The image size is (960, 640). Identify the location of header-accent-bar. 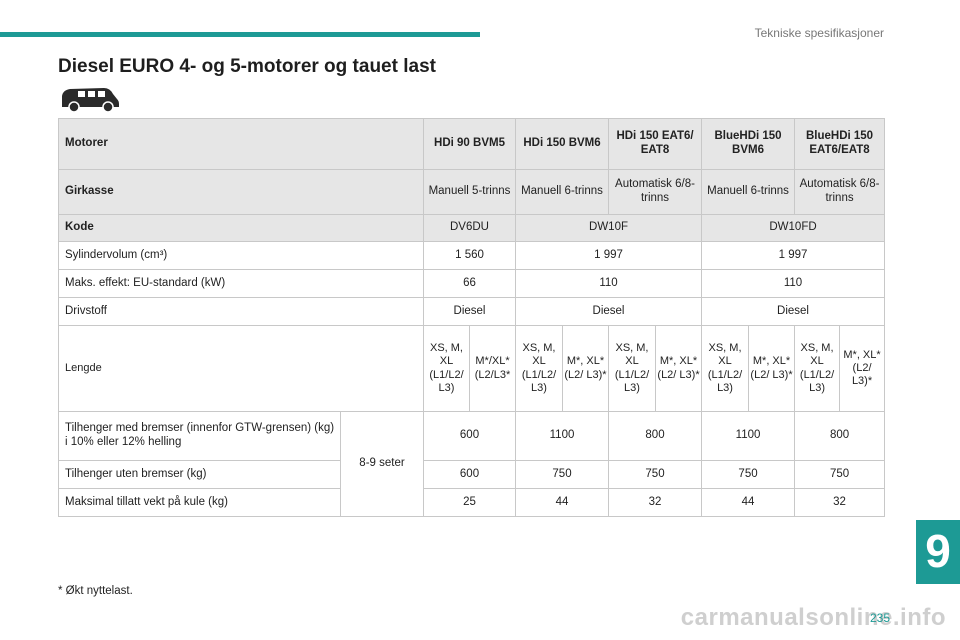
(240, 34).